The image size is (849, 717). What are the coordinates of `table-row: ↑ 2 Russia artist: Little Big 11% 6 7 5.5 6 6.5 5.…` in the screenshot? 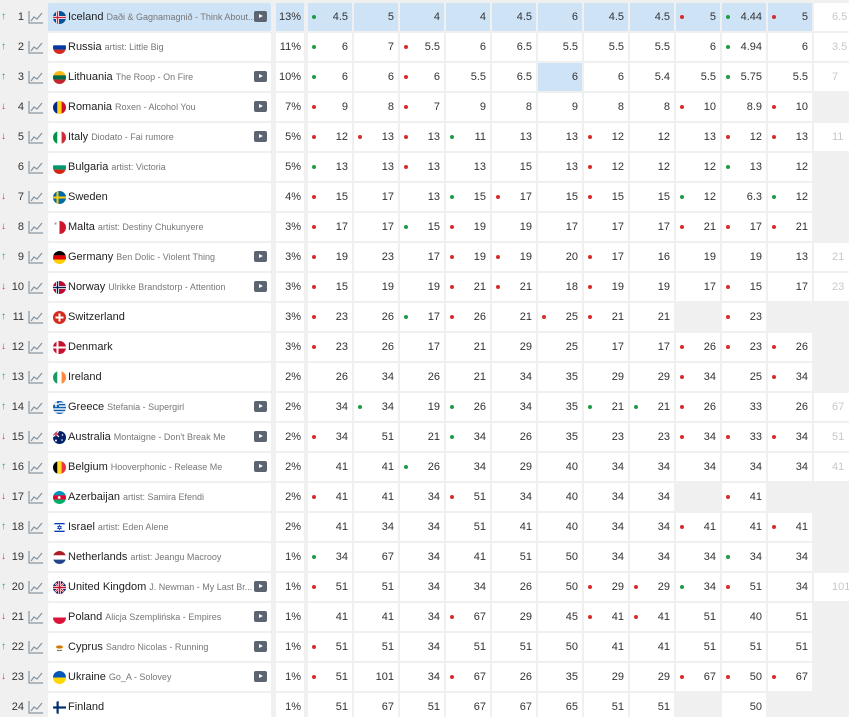 It's located at (424, 47).